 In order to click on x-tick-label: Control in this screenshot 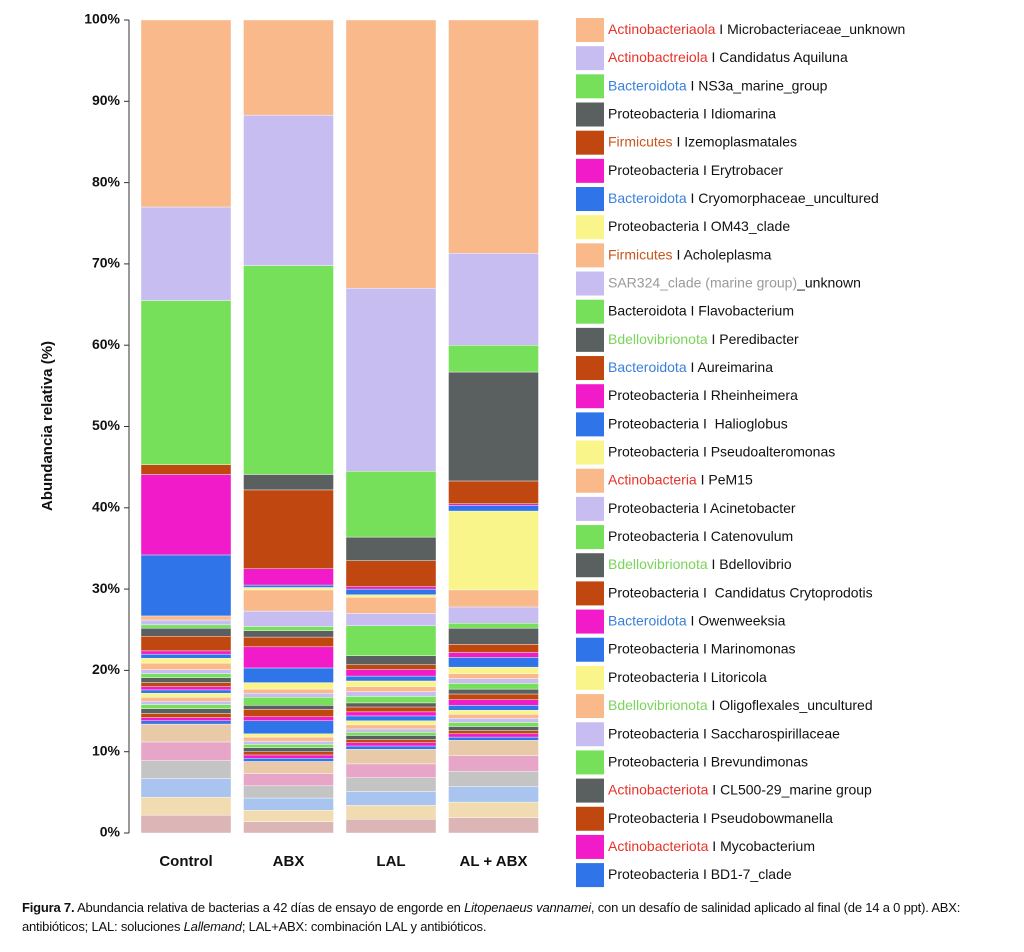, I will do `click(185, 861)`.